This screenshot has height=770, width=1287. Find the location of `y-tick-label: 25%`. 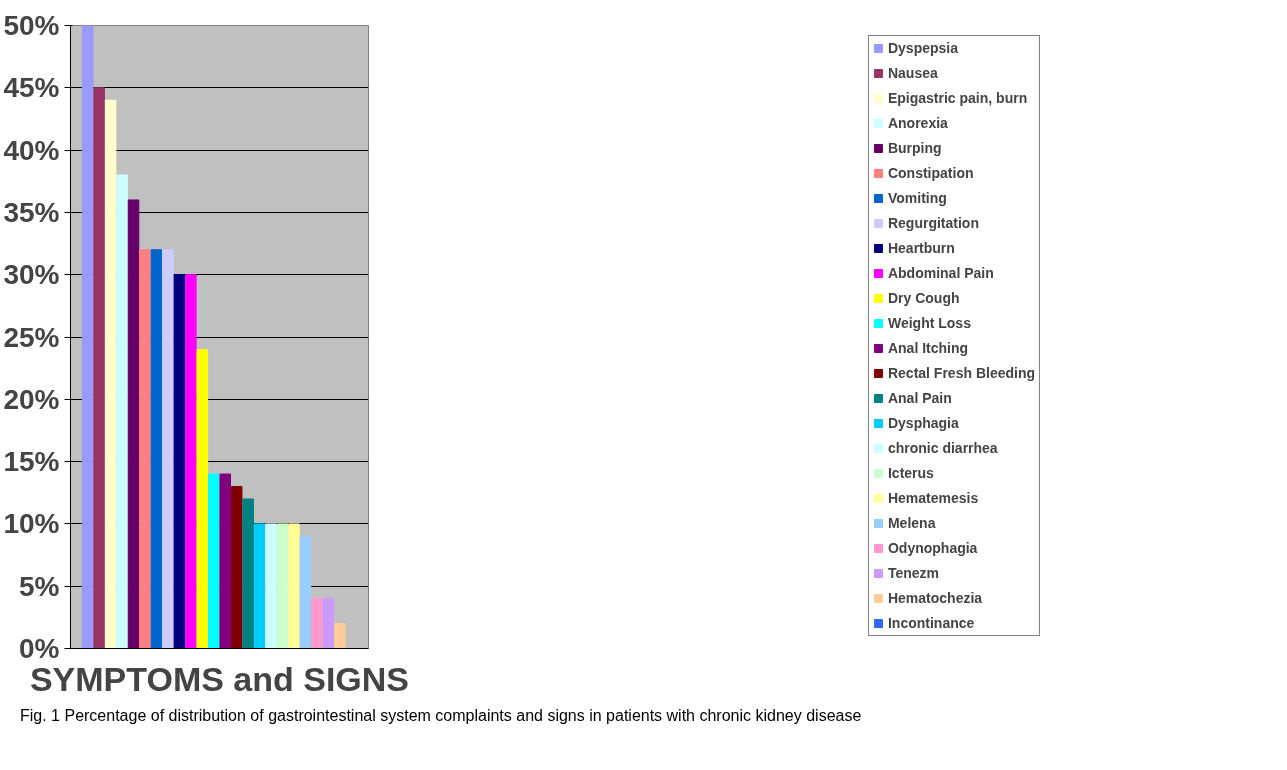

y-tick-label: 25% is located at coordinates (31, 337).